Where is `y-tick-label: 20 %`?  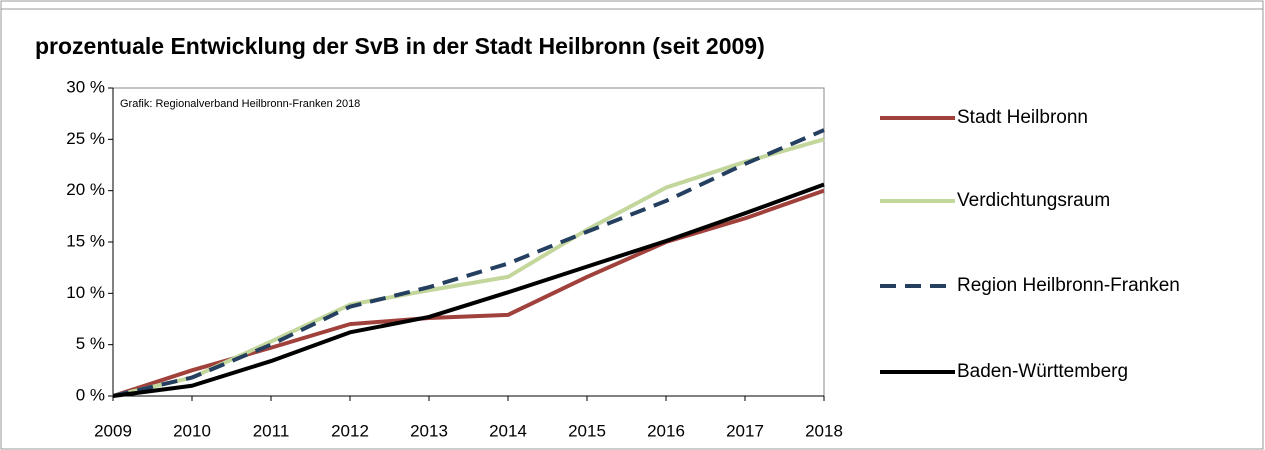 y-tick-label: 20 % is located at coordinates (85, 189).